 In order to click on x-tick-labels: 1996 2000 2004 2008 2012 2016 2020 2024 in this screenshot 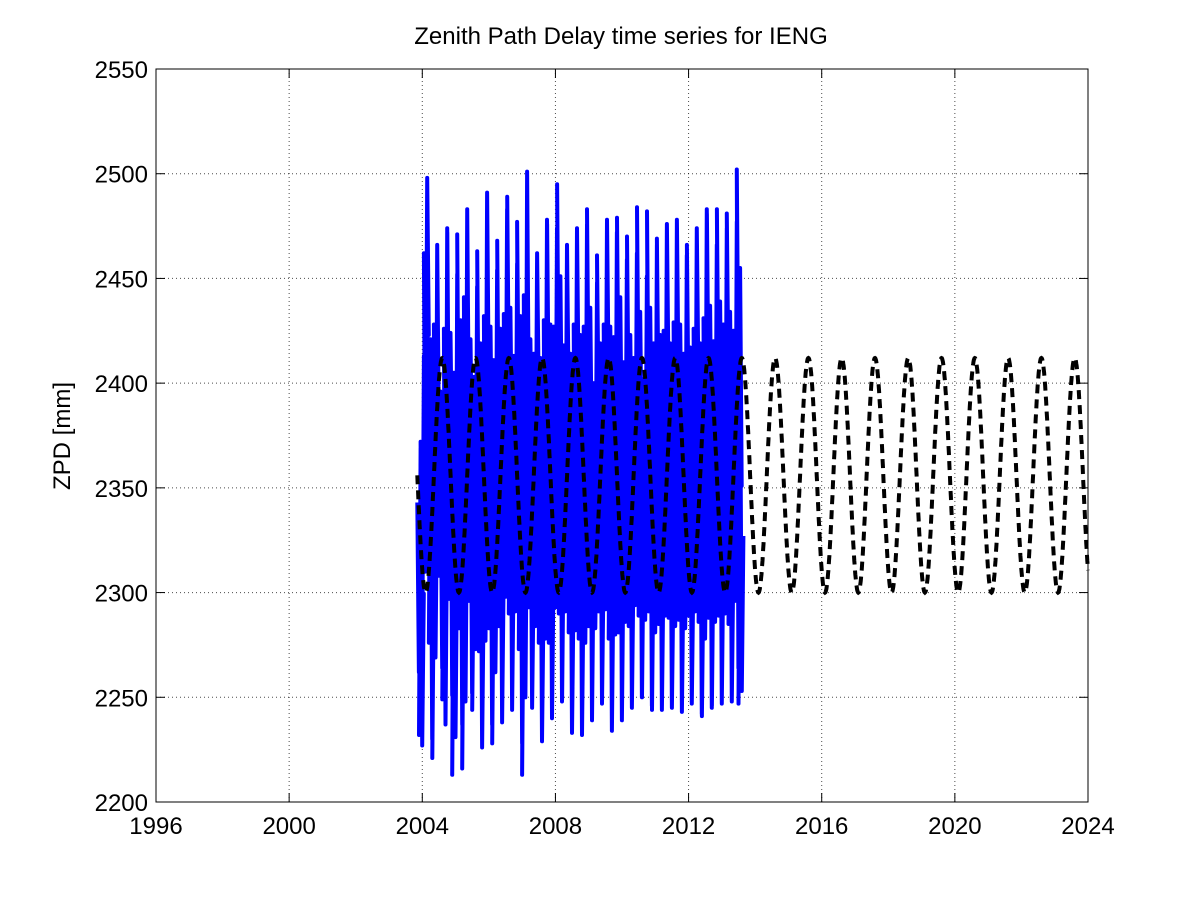, I will do `click(621, 826)`.